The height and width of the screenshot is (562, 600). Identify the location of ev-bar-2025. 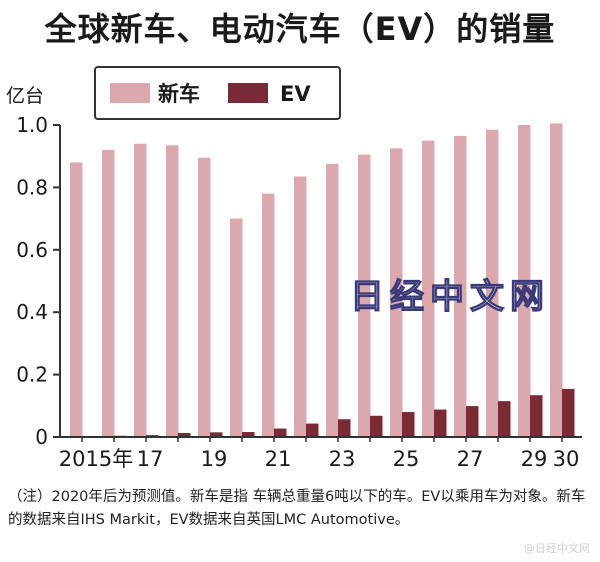
(408, 424).